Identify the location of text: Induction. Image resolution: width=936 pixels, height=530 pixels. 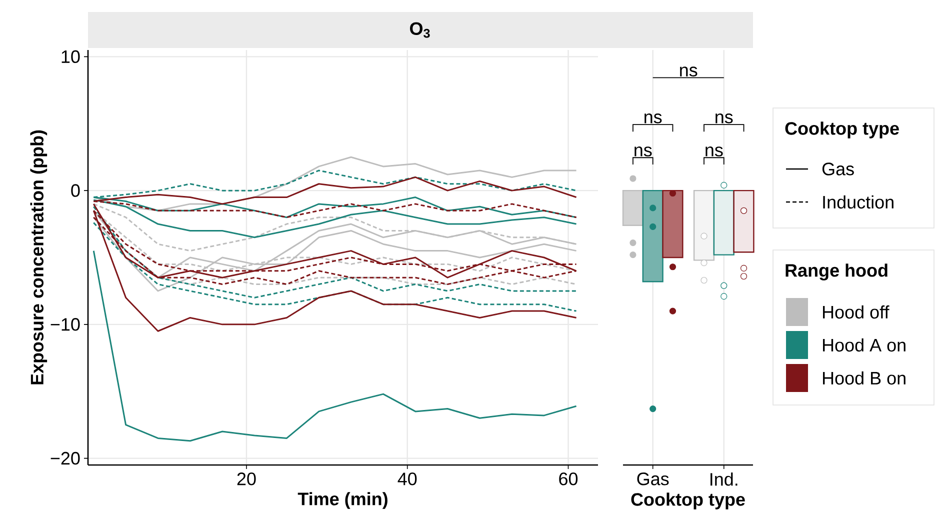
(858, 202).